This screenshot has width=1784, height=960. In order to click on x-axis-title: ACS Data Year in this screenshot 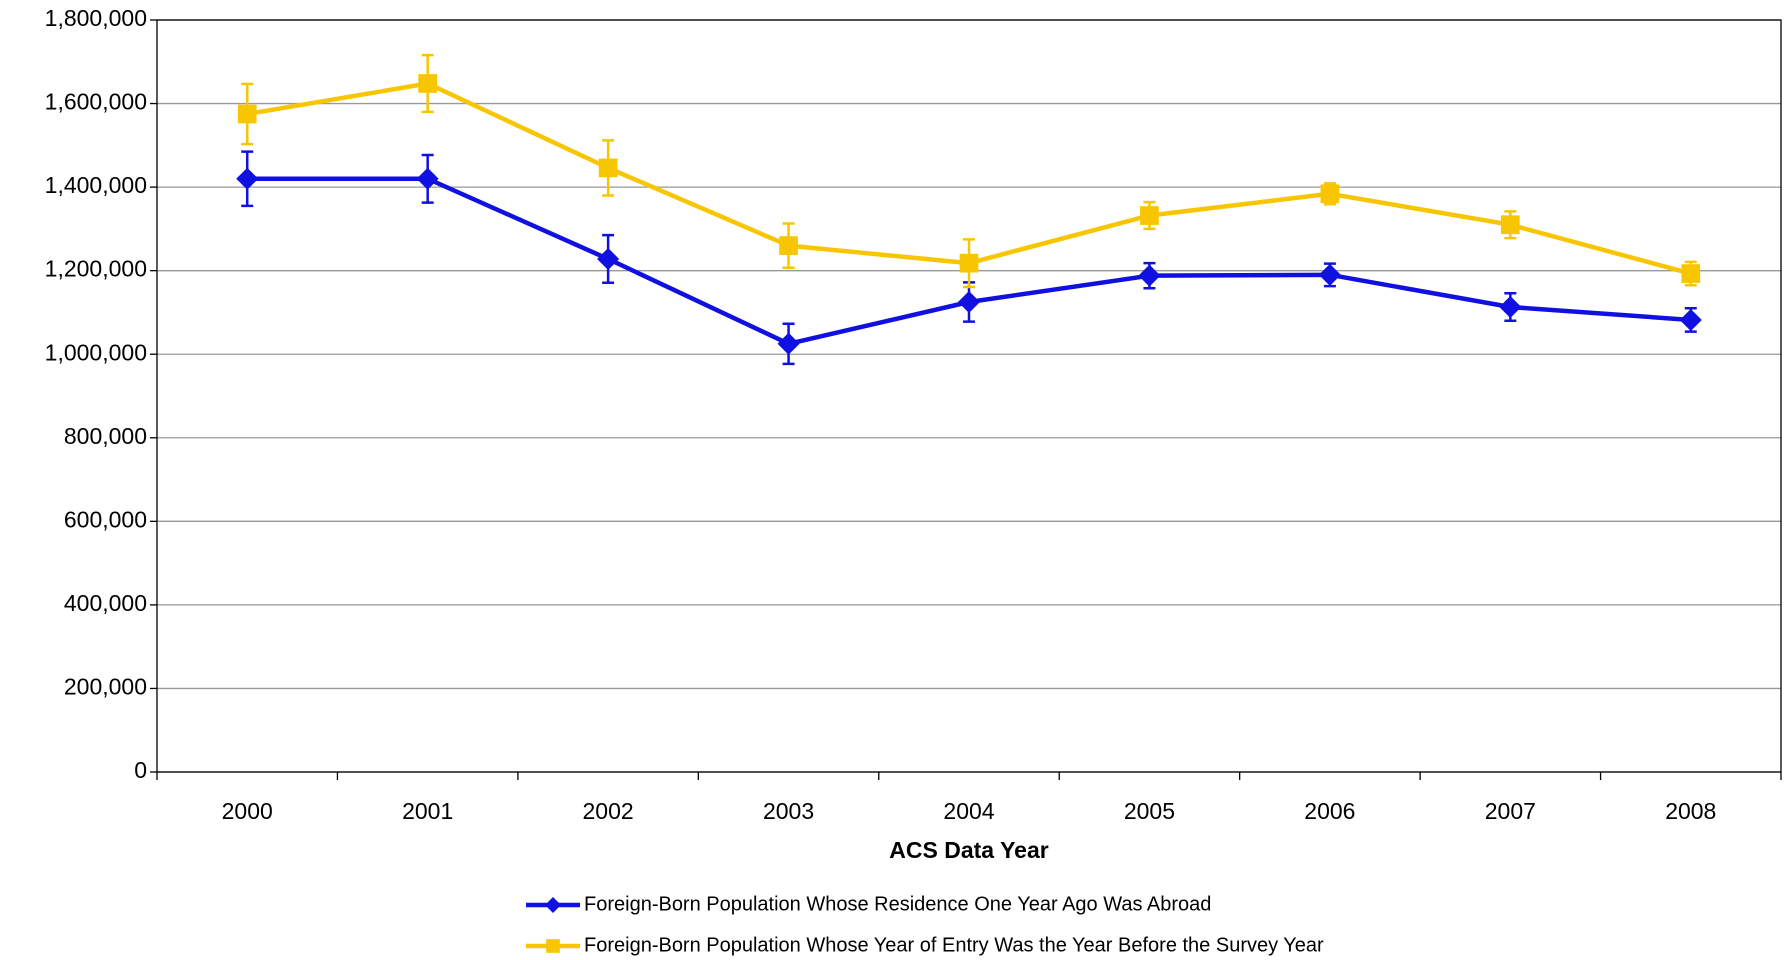, I will do `click(968, 850)`.